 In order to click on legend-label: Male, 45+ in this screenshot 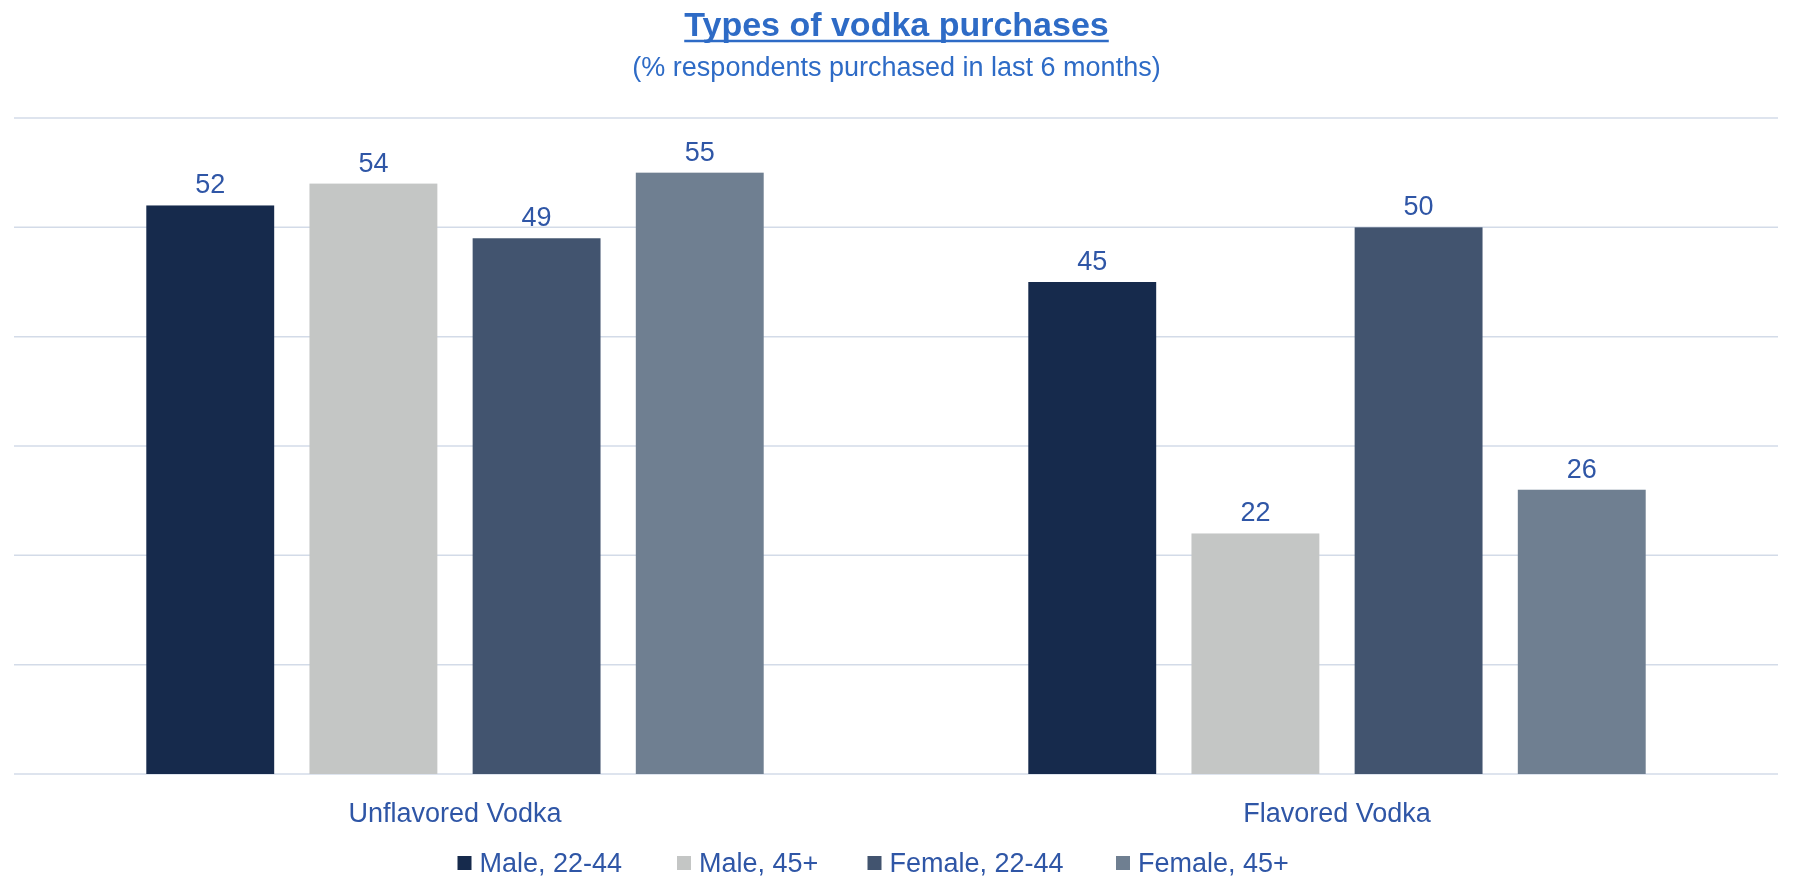, I will do `click(759, 863)`.